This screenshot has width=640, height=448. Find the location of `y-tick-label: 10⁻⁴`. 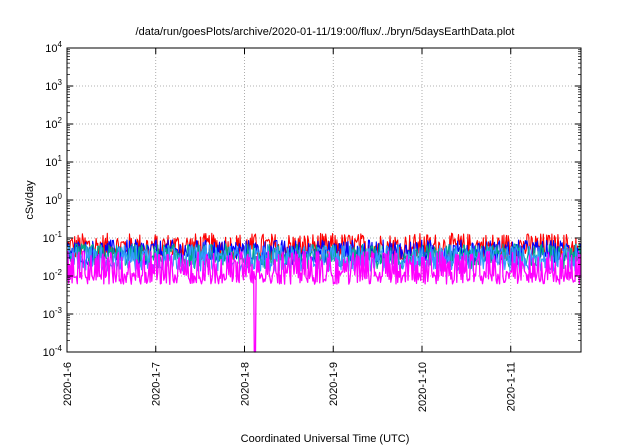

y-tick-label: 10⁻⁴ is located at coordinates (53, 351).